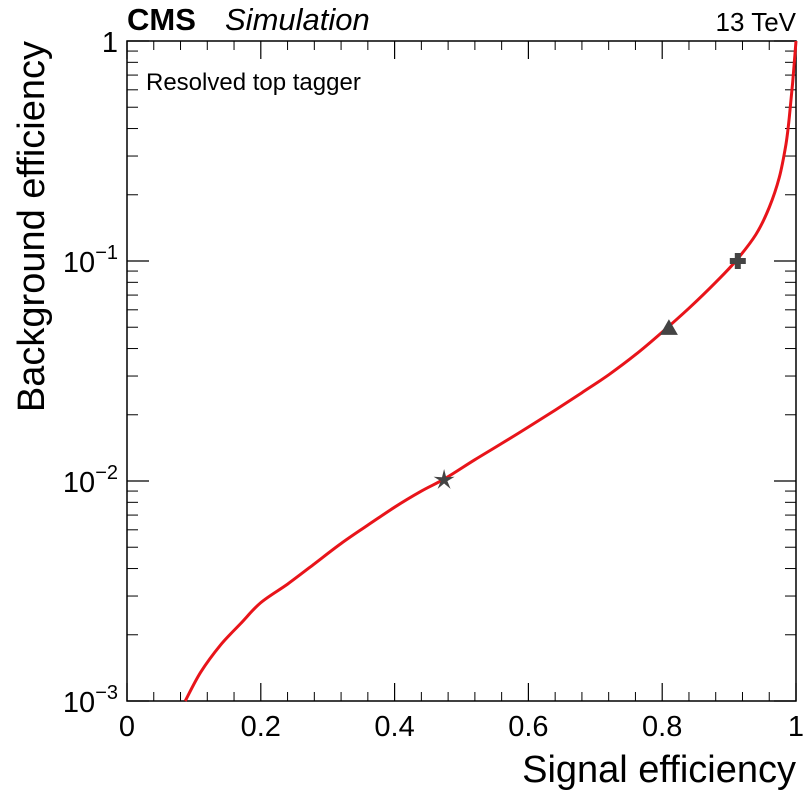  I want to click on marker-layer, so click(589, 371).